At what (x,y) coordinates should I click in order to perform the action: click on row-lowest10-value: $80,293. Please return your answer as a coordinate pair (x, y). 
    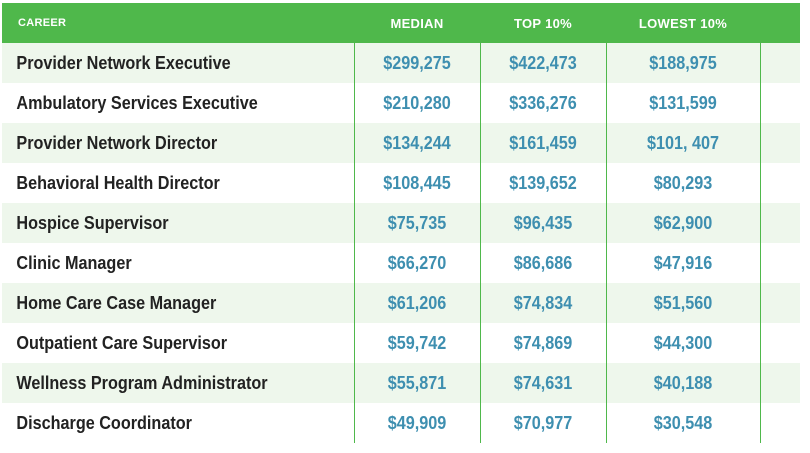
    Looking at the image, I should click on (683, 183).